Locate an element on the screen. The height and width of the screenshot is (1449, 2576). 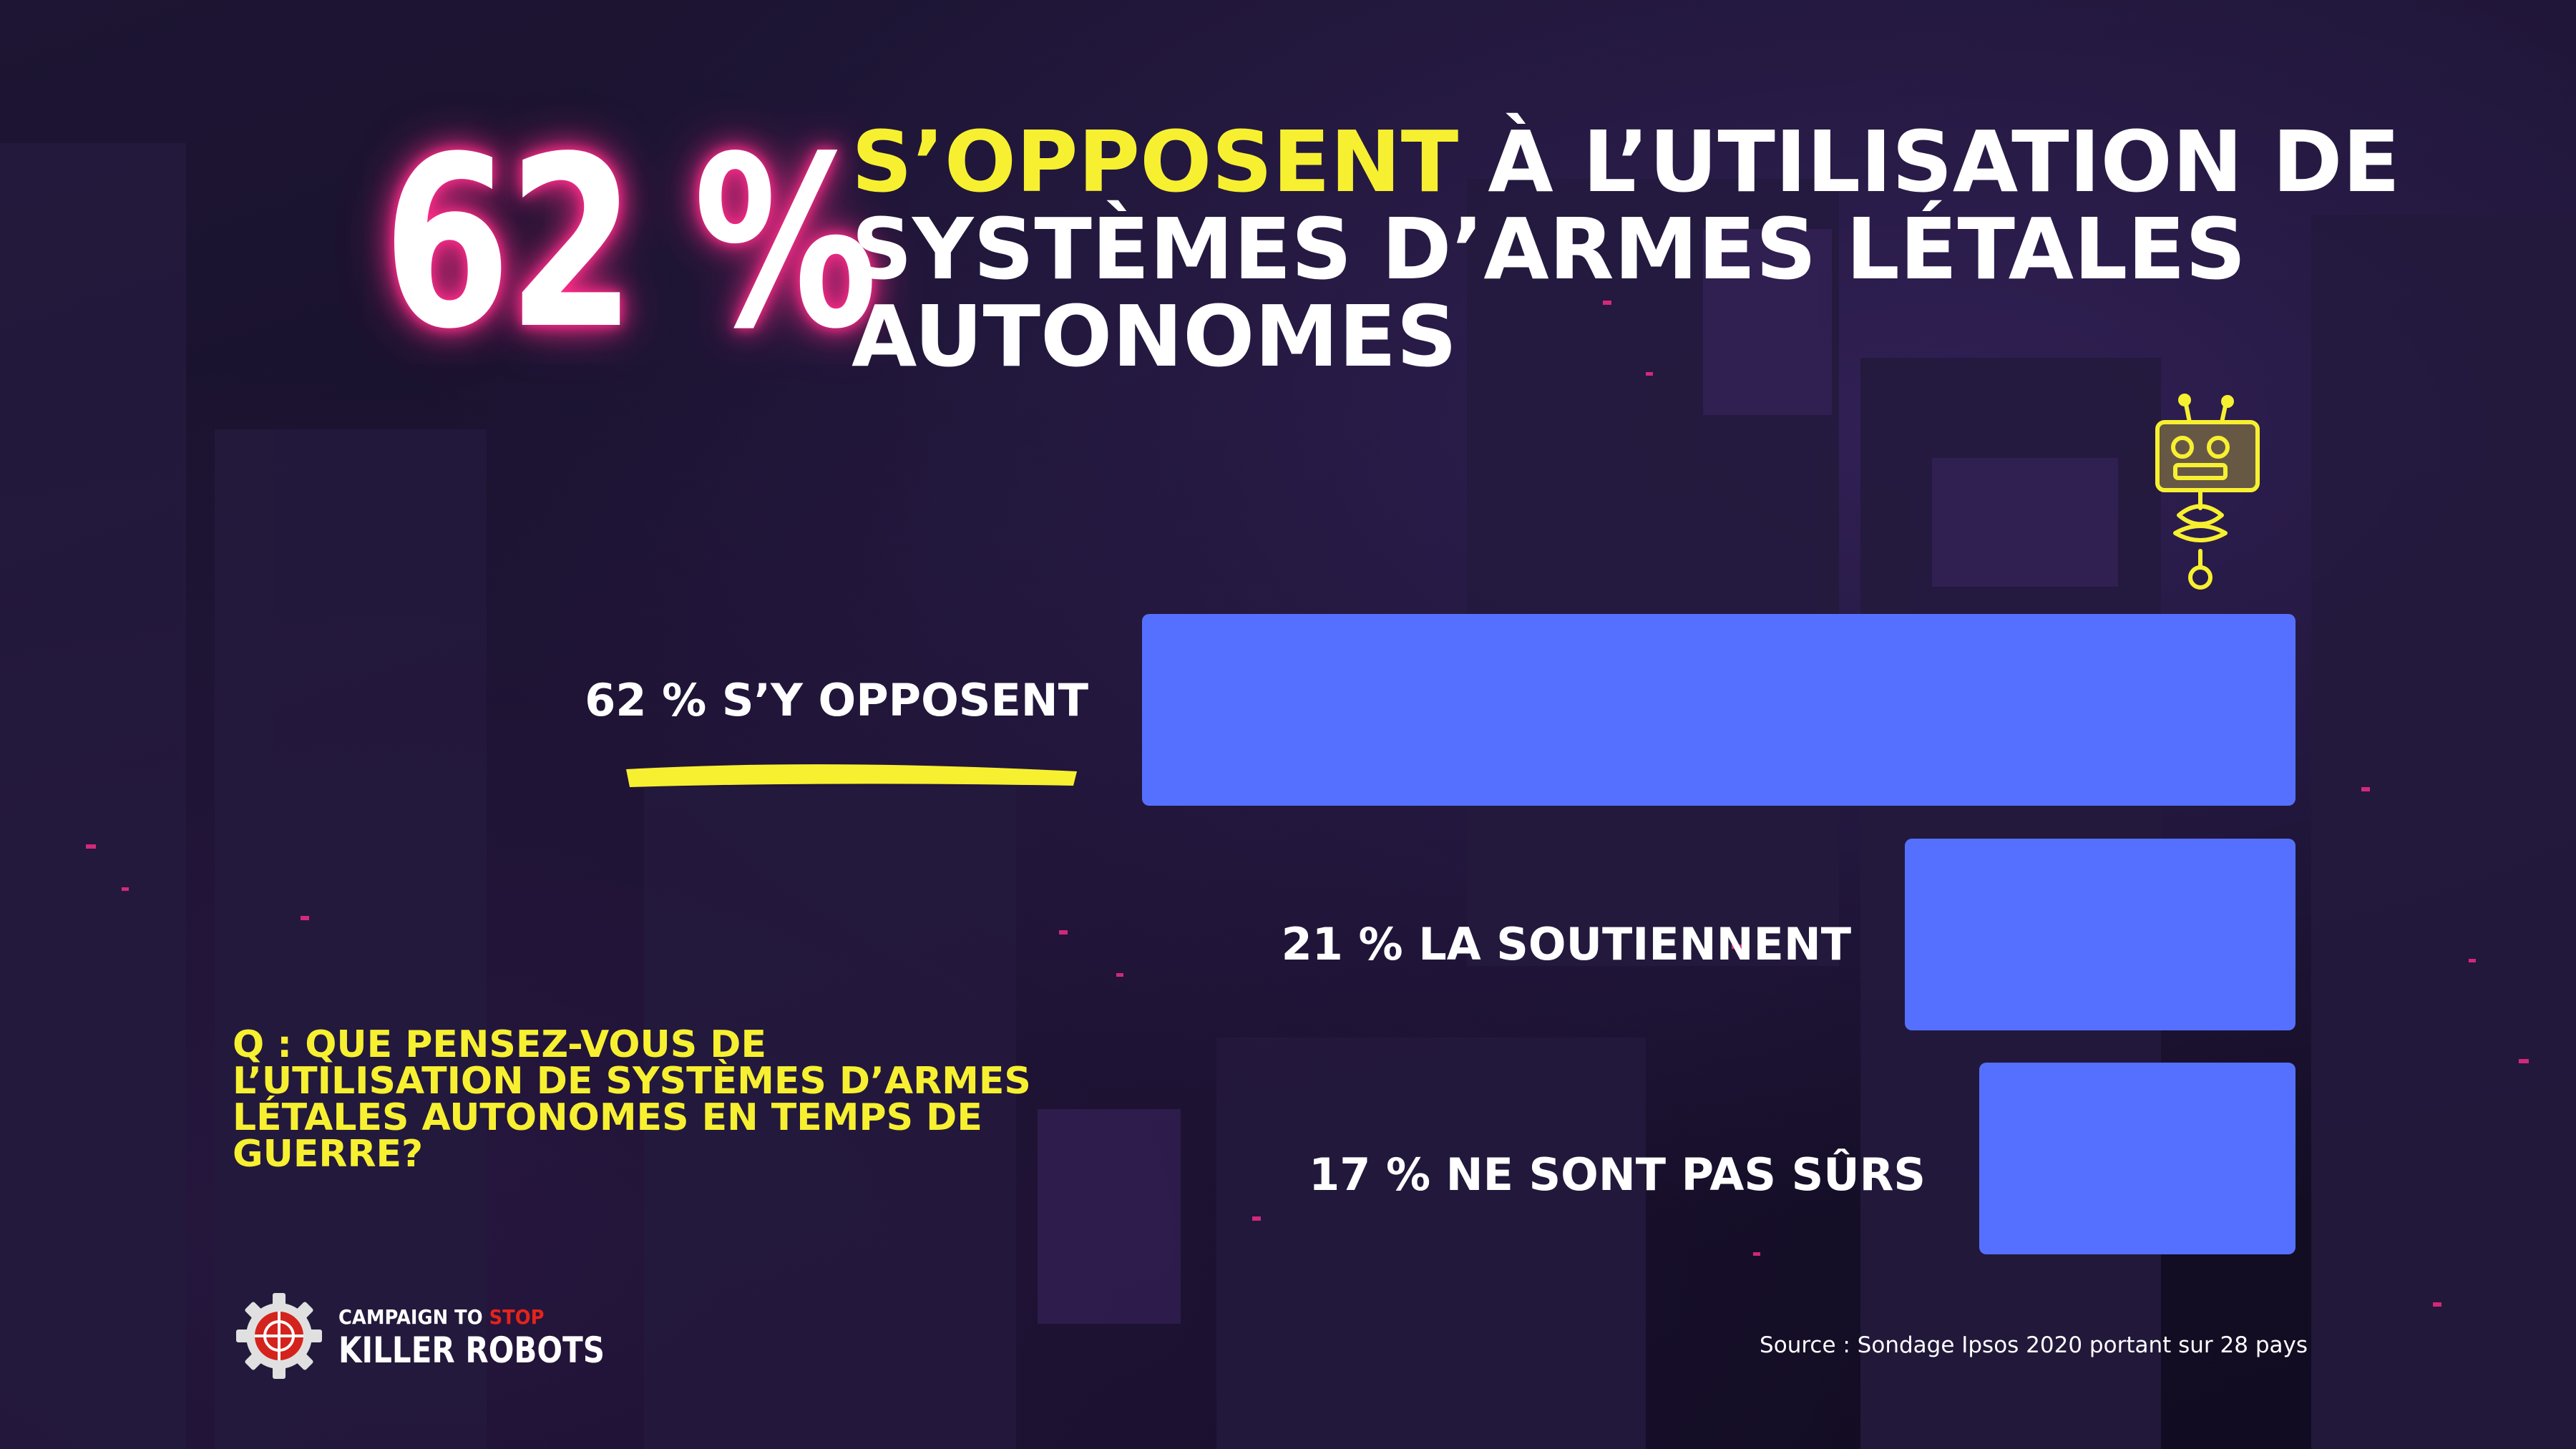
bar-label-1: 62 % S’Y OPPOSENT is located at coordinates (836, 700).